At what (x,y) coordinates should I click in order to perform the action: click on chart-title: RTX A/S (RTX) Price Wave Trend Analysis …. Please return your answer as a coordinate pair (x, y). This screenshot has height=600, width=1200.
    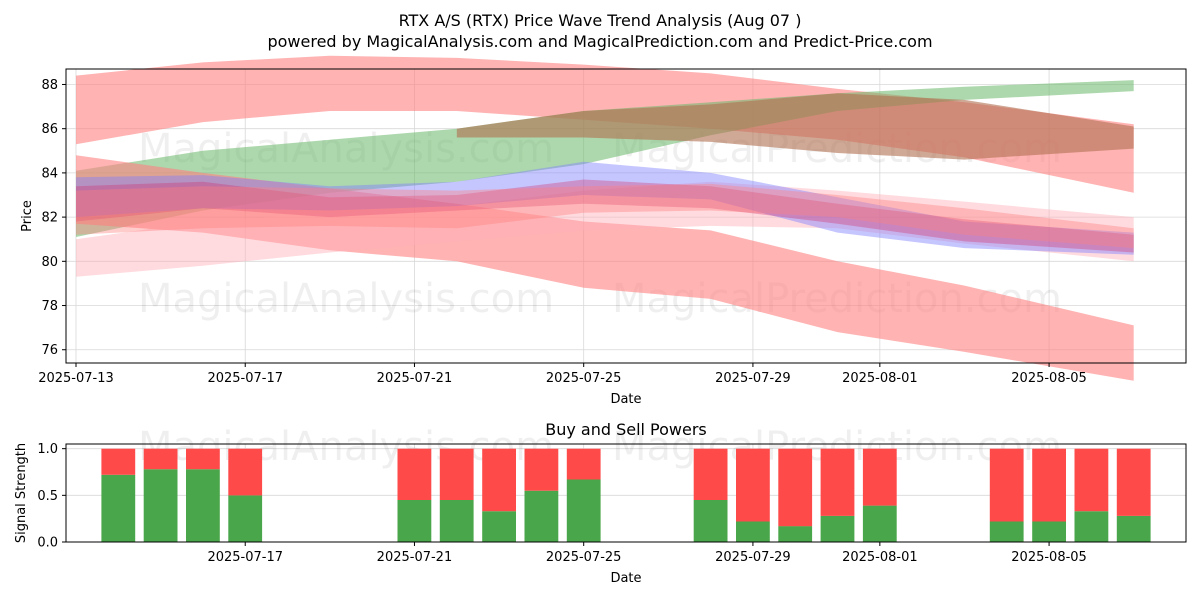
    Looking at the image, I should click on (600, 20).